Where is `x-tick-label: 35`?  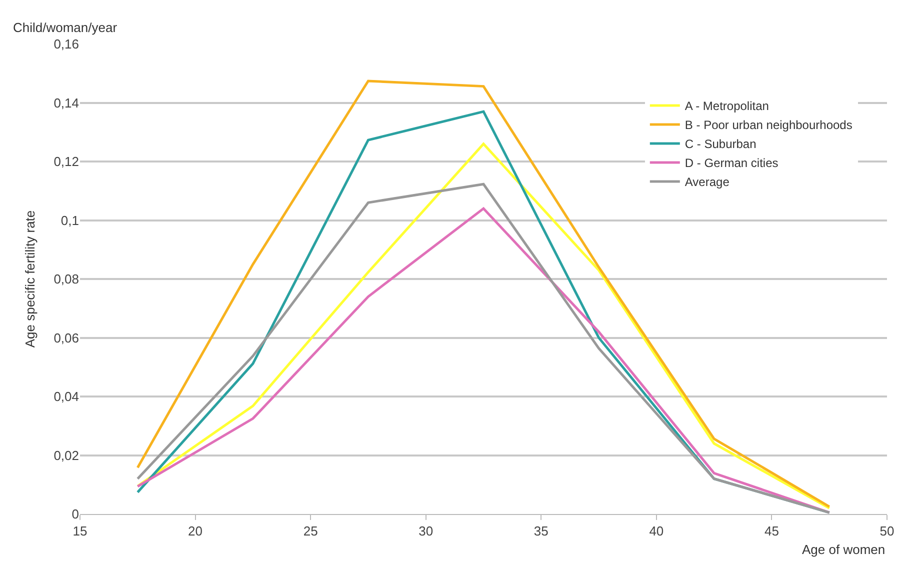 x-tick-label: 35 is located at coordinates (541, 531).